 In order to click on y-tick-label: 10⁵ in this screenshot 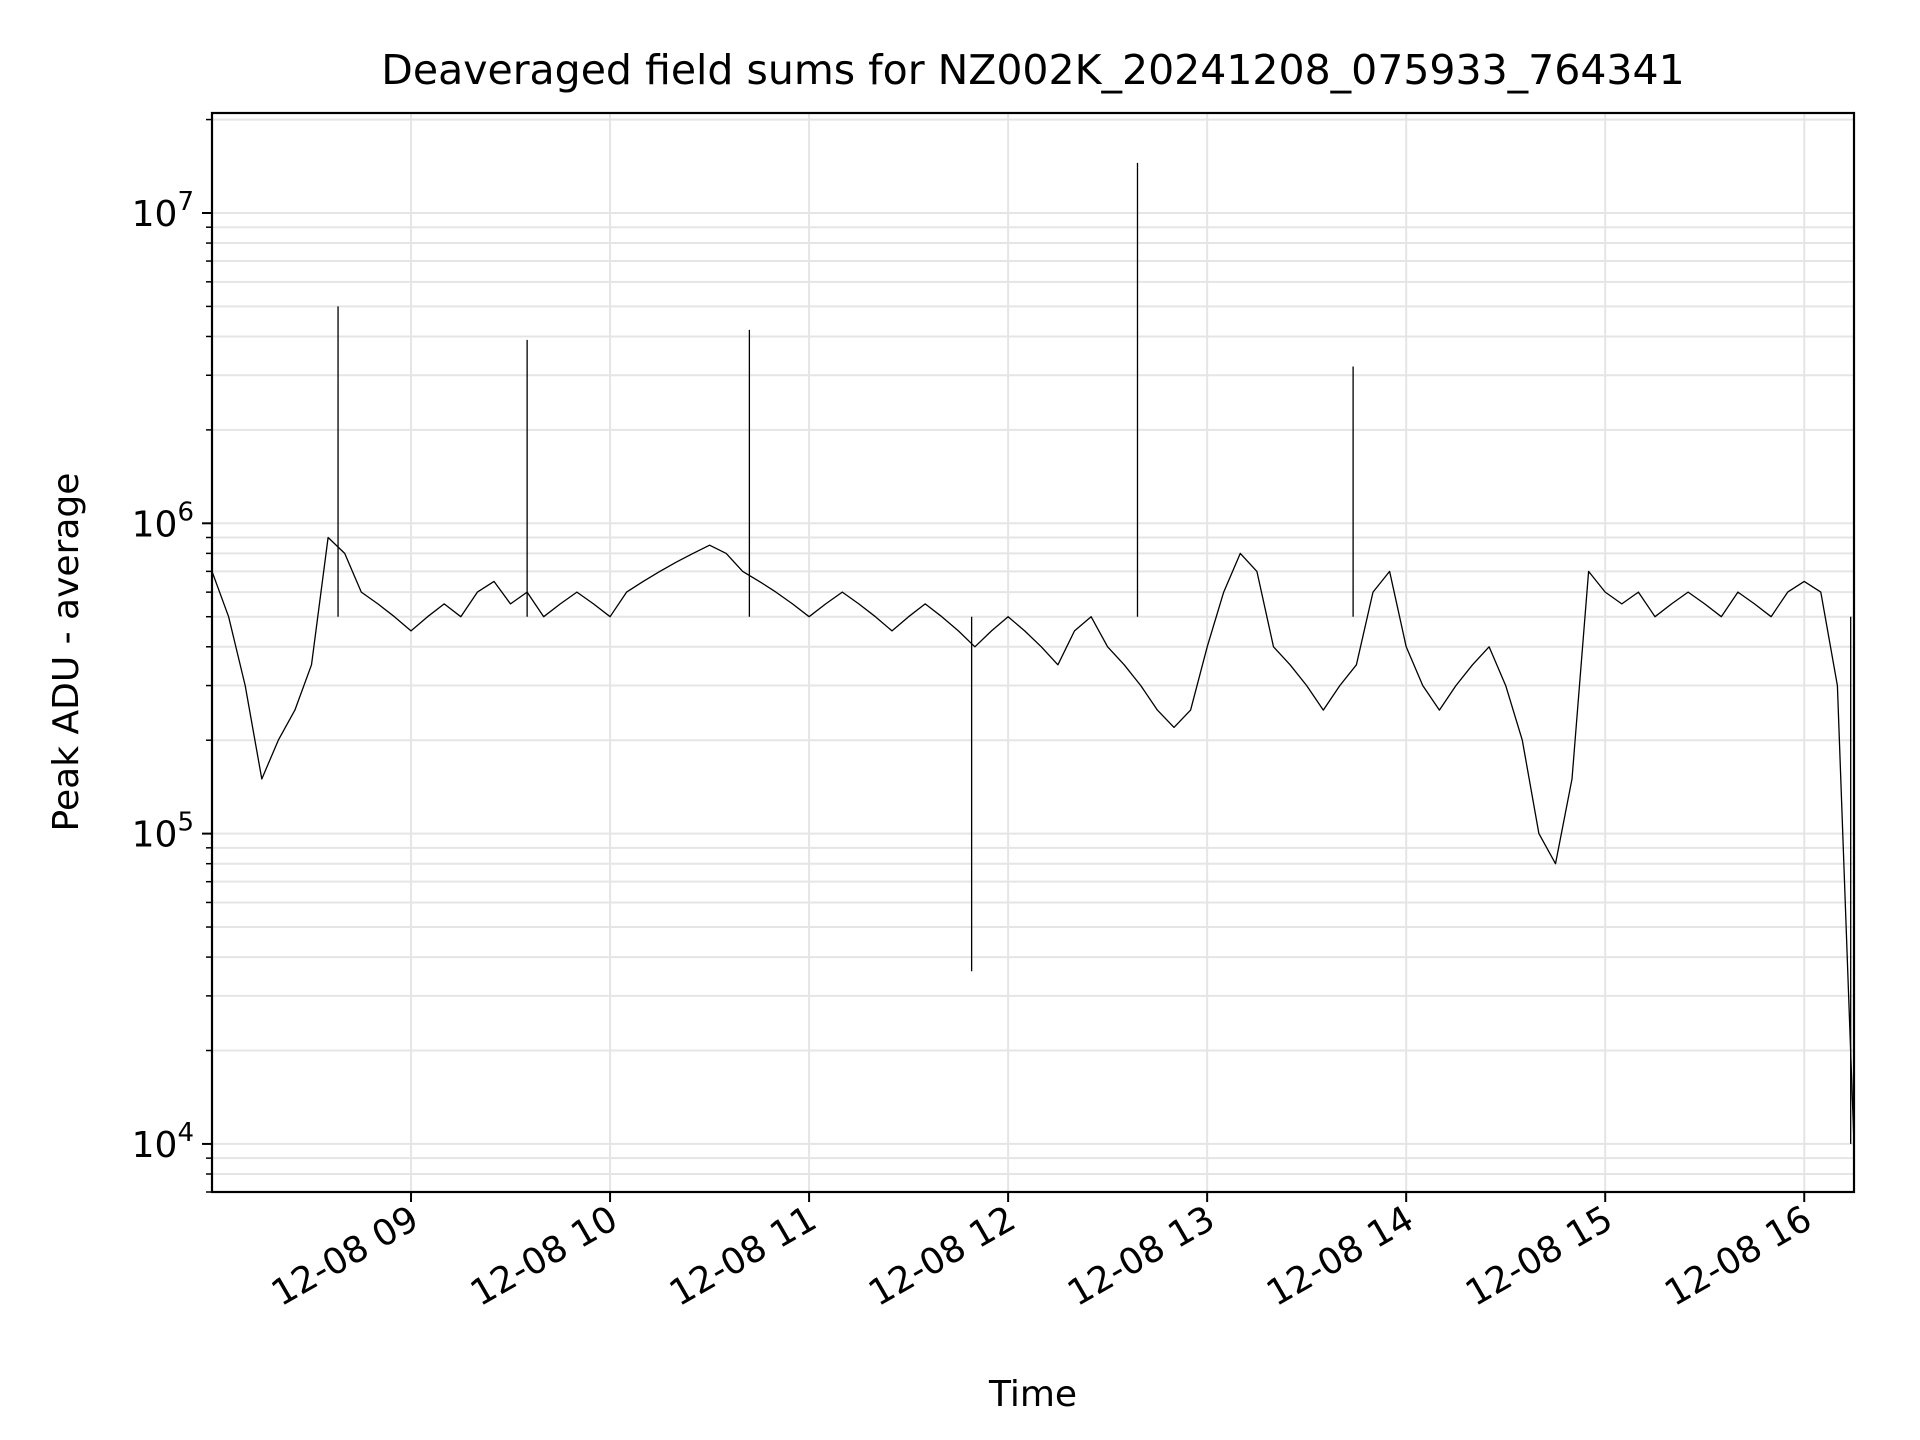, I will do `click(163, 832)`.